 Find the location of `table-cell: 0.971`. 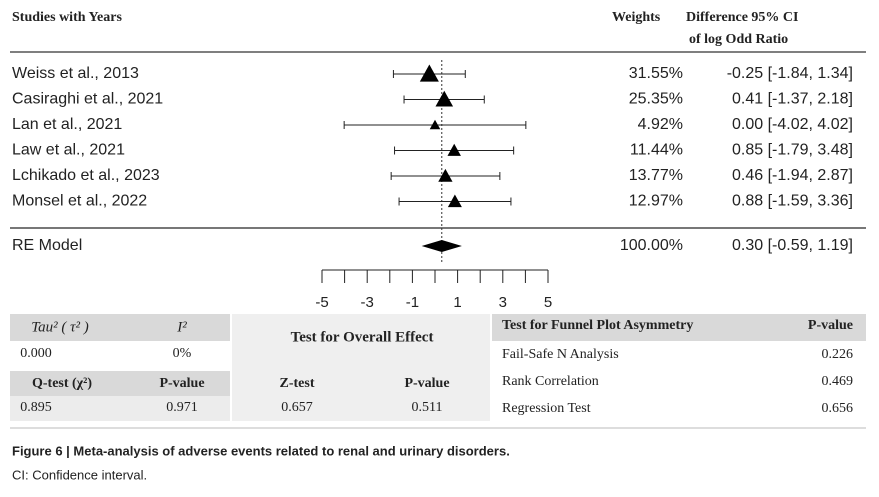

table-cell: 0.971 is located at coordinates (182, 407).